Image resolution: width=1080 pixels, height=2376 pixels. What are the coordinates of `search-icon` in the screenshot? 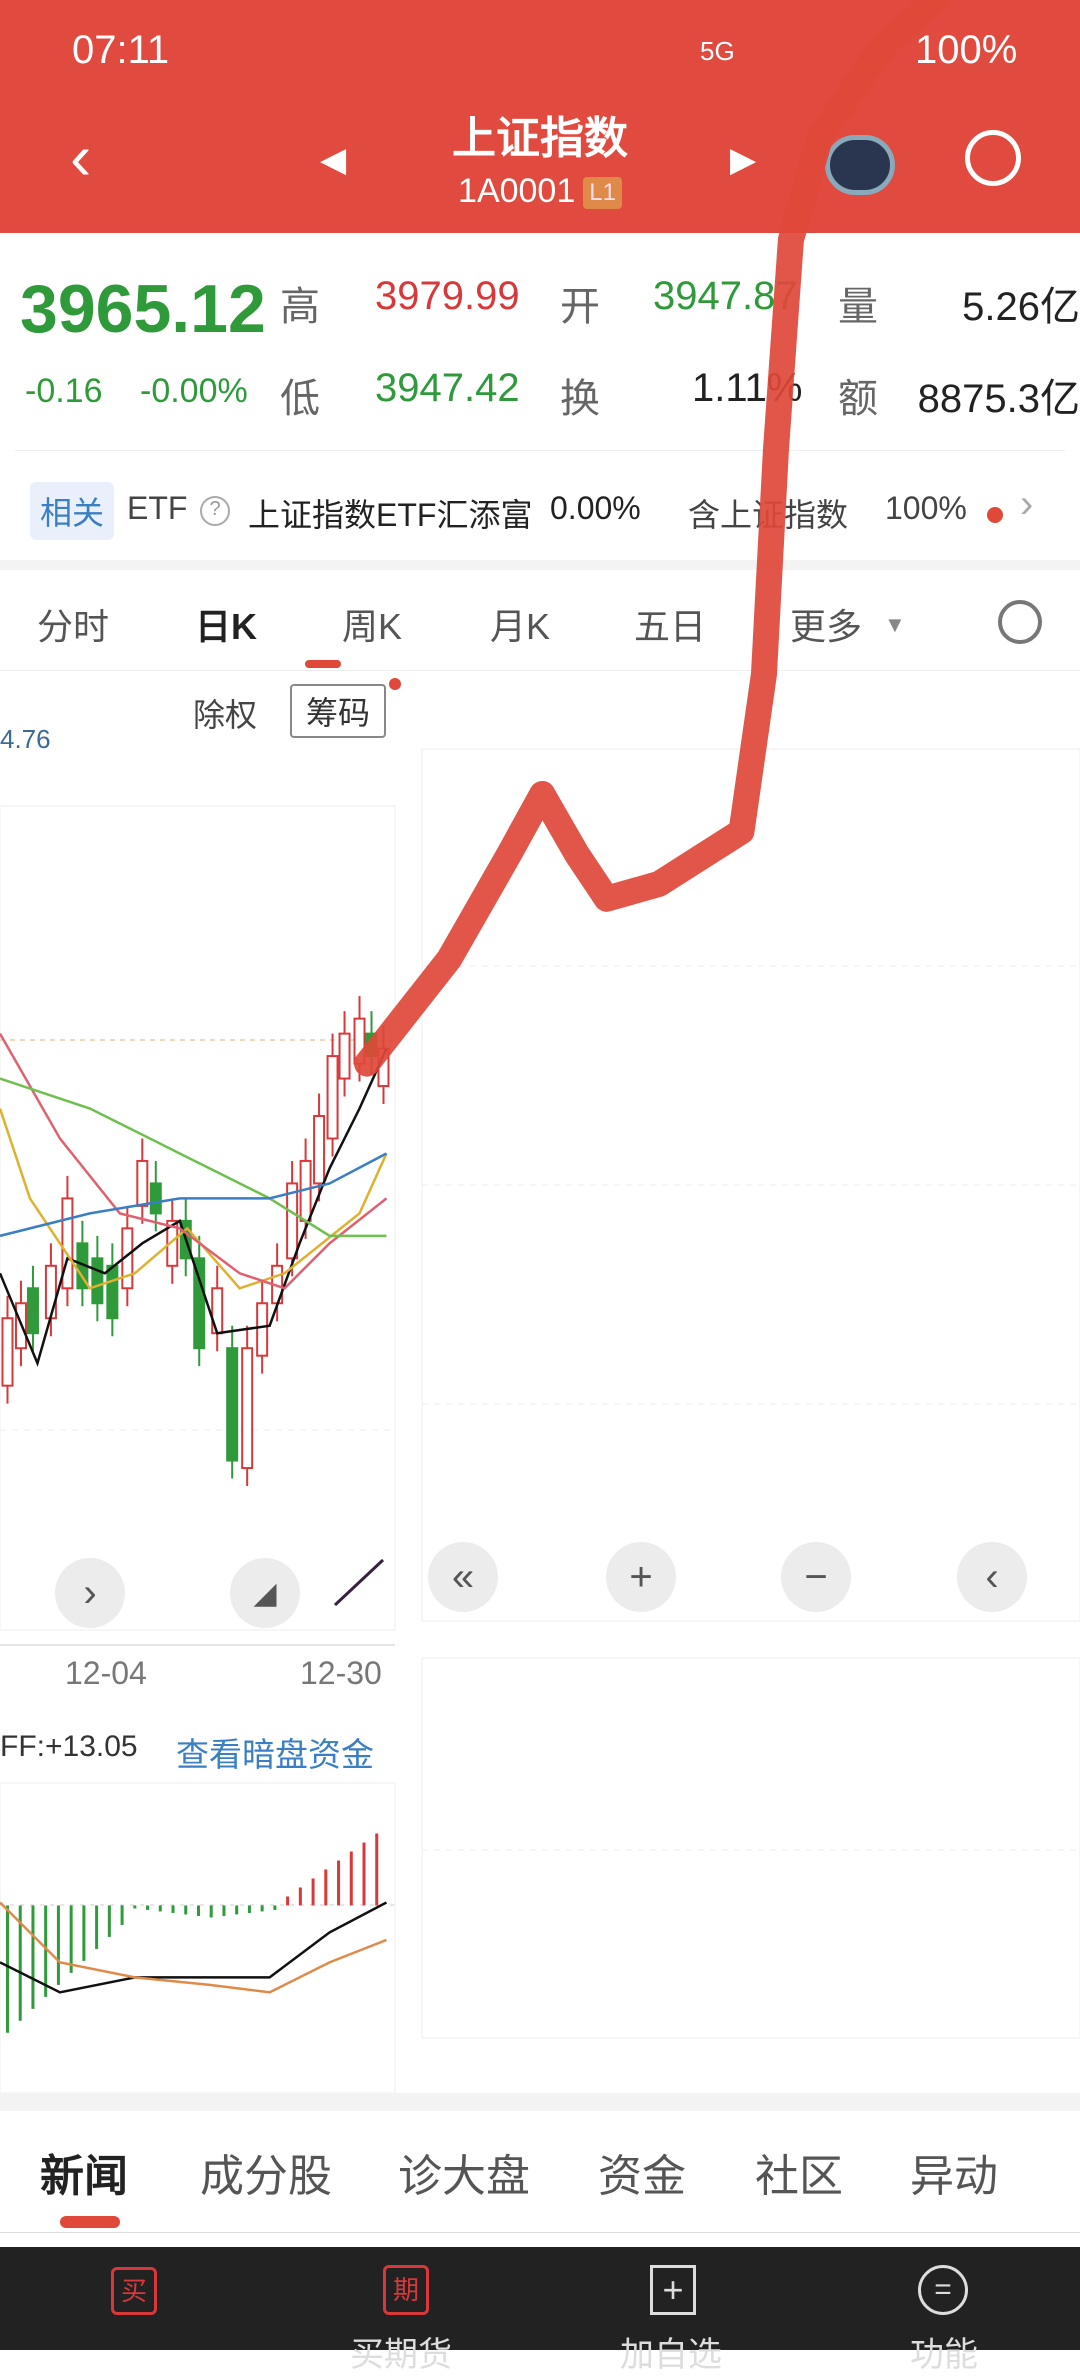 It's located at (993, 158).